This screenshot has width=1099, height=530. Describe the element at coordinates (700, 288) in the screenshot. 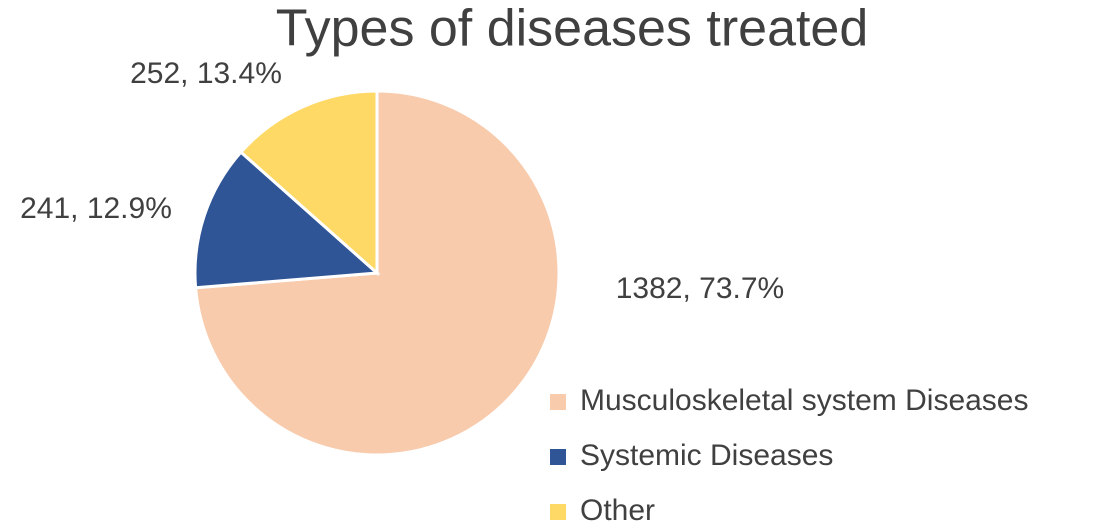

I see `data-label: 1382, 73.7%` at that location.